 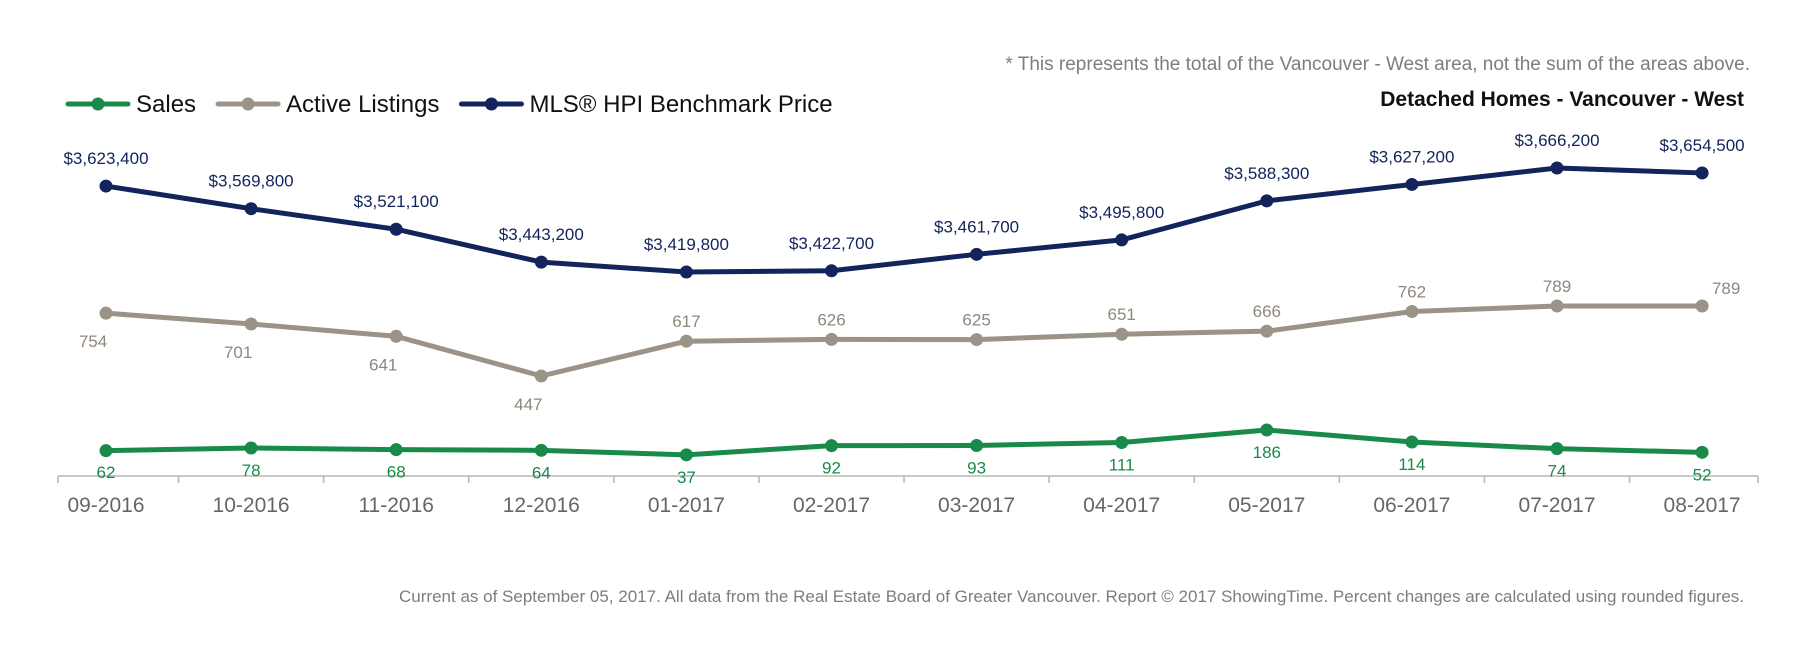 I want to click on x-tick-label: 03-2017, so click(x=976, y=505).